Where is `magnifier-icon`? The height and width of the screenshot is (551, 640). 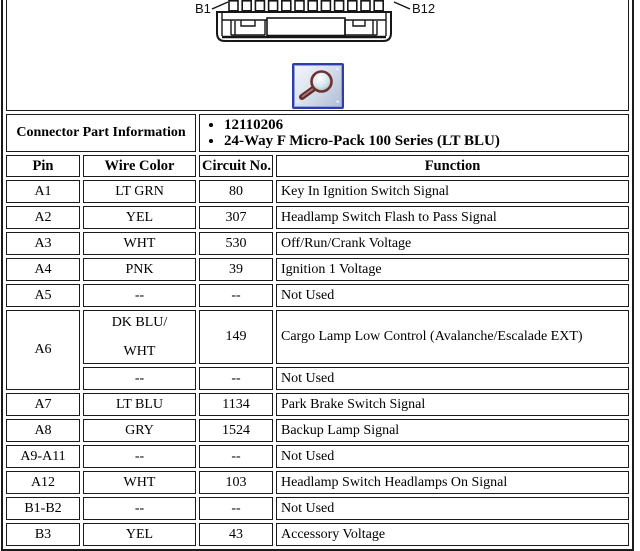 magnifier-icon is located at coordinates (317, 85).